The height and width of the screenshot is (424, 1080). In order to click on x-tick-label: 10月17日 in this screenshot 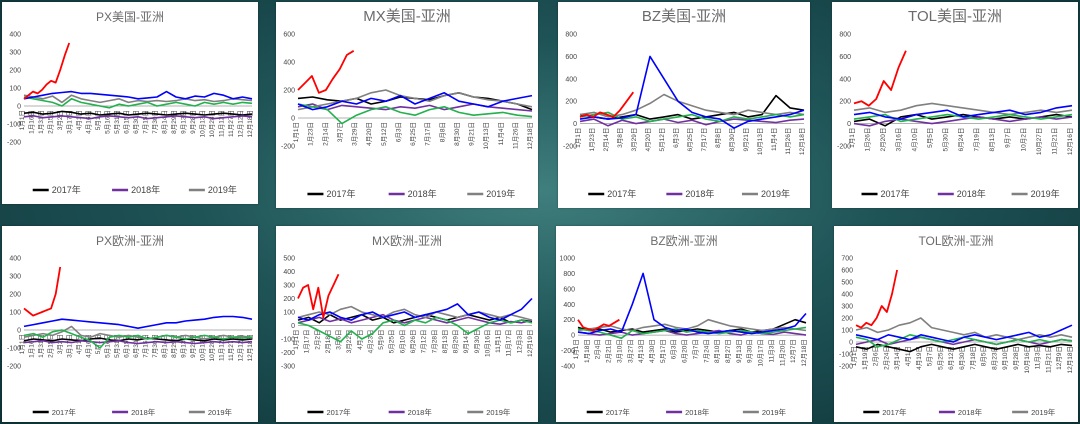, I will do `click(761, 352)`.